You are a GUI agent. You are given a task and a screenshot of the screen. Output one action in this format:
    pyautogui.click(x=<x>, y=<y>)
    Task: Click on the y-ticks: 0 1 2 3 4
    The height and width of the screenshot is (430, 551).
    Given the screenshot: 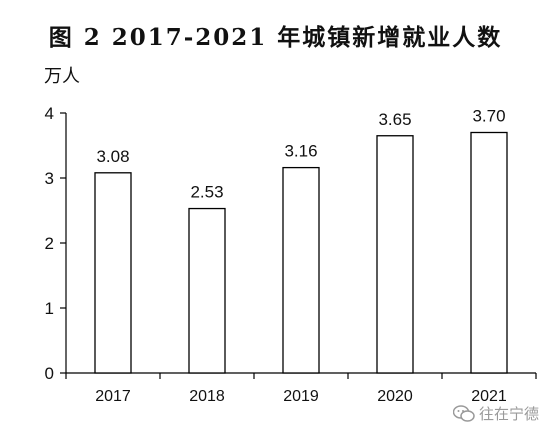 What is the action you would take?
    pyautogui.click(x=55, y=243)
    